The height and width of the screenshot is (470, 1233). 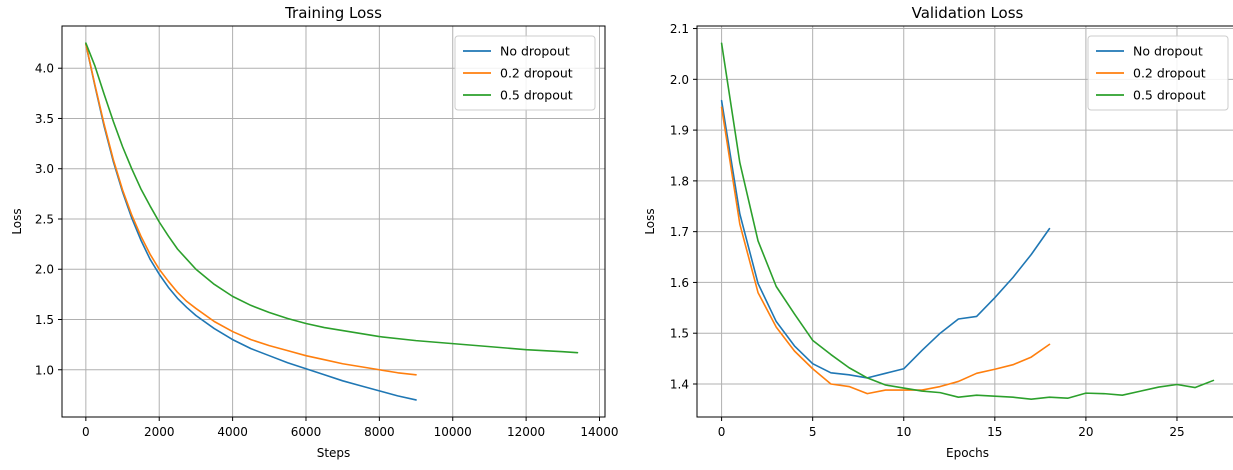 I want to click on x-tick-label: 8000, so click(x=379, y=432).